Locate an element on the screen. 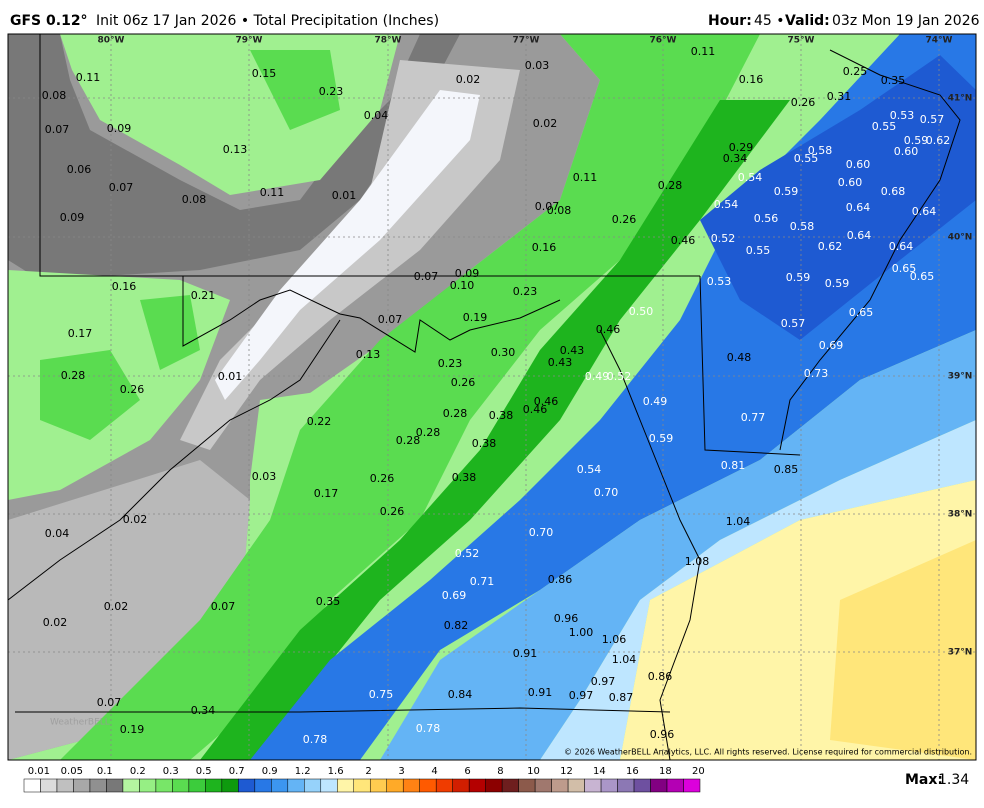 This screenshot has width=984, height=808. precip-value: 0.19 is located at coordinates (132, 729).